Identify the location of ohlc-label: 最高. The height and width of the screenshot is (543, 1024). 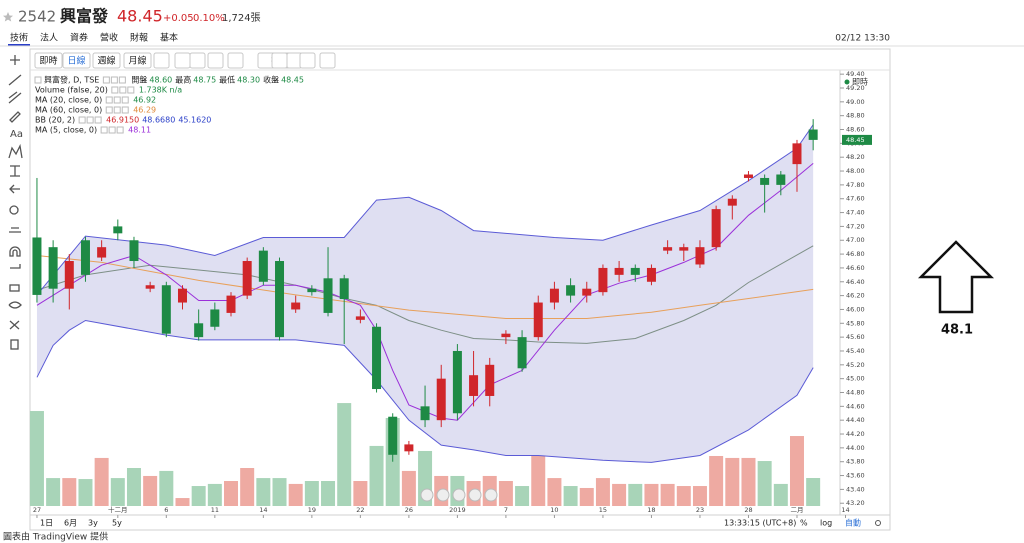
(183, 80).